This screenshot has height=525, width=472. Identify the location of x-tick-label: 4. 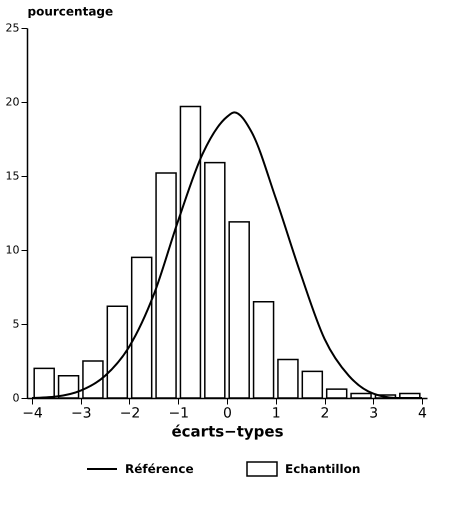
(423, 414).